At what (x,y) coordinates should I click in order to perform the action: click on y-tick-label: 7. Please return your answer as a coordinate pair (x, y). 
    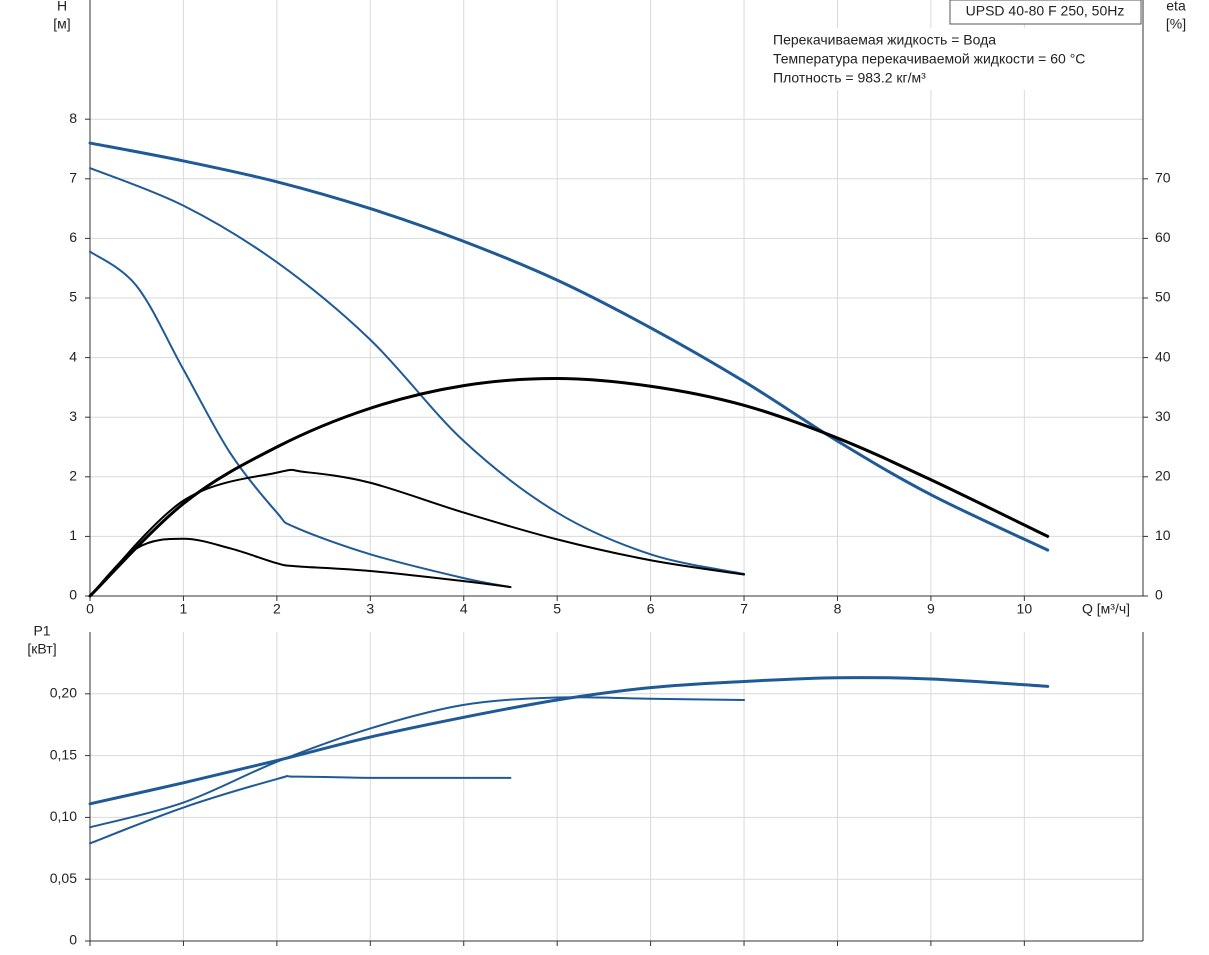
    Looking at the image, I should click on (73, 178).